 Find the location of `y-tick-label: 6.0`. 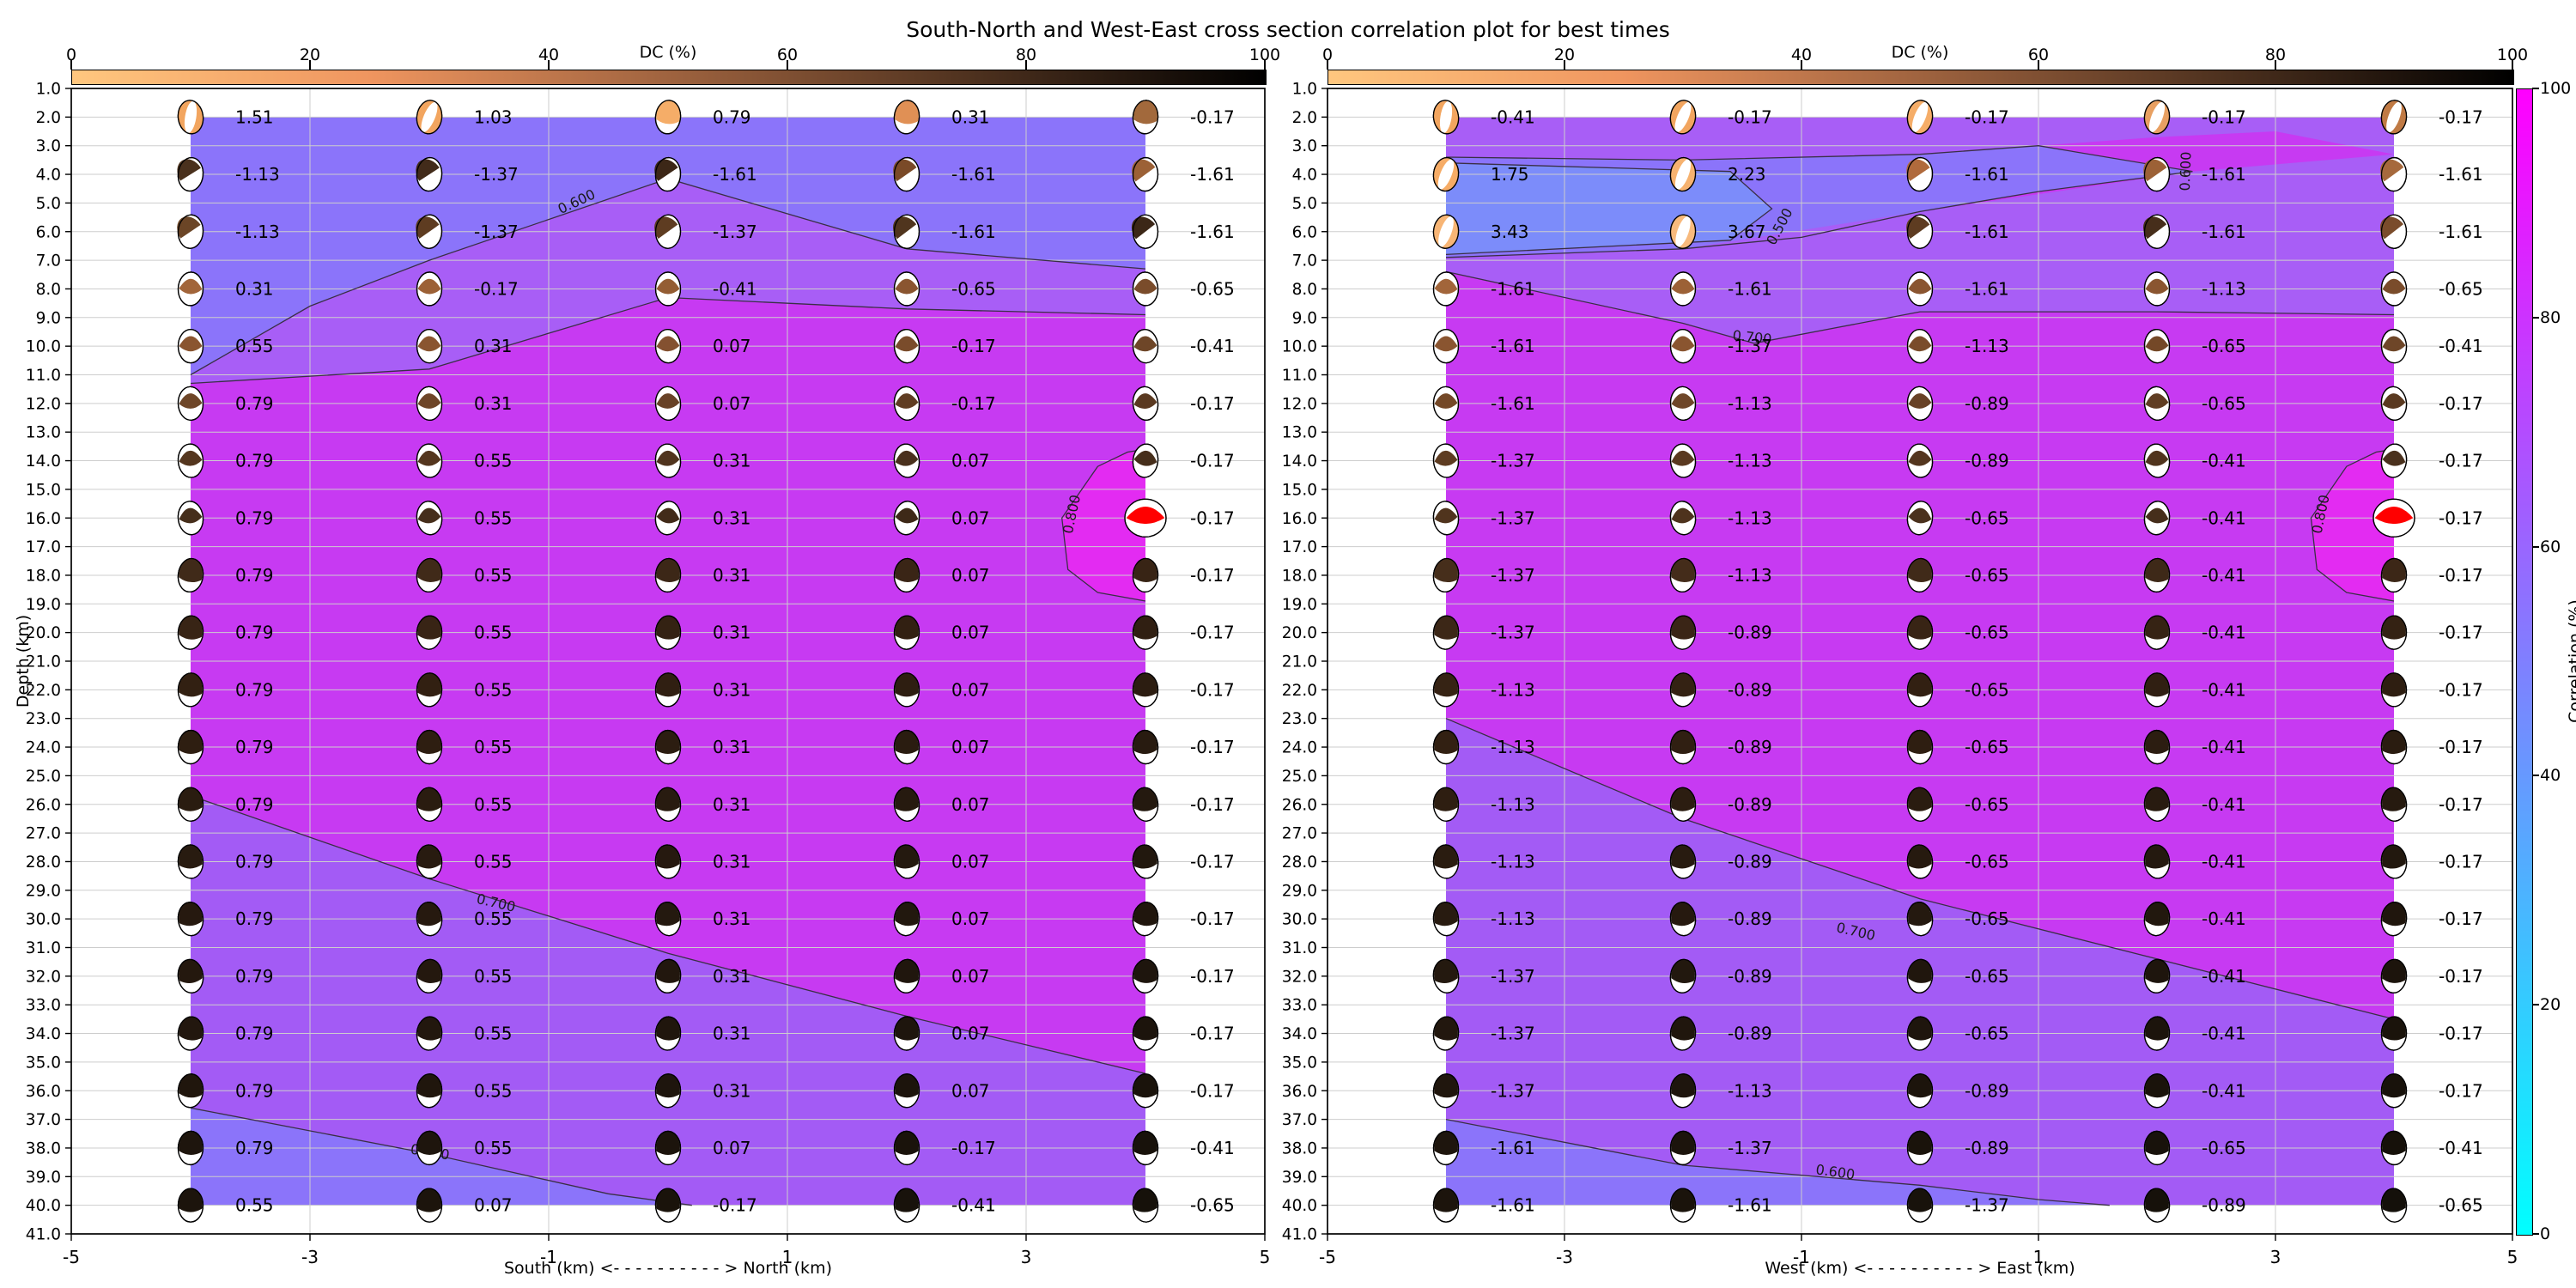

y-tick-label: 6.0 is located at coordinates (1305, 232).